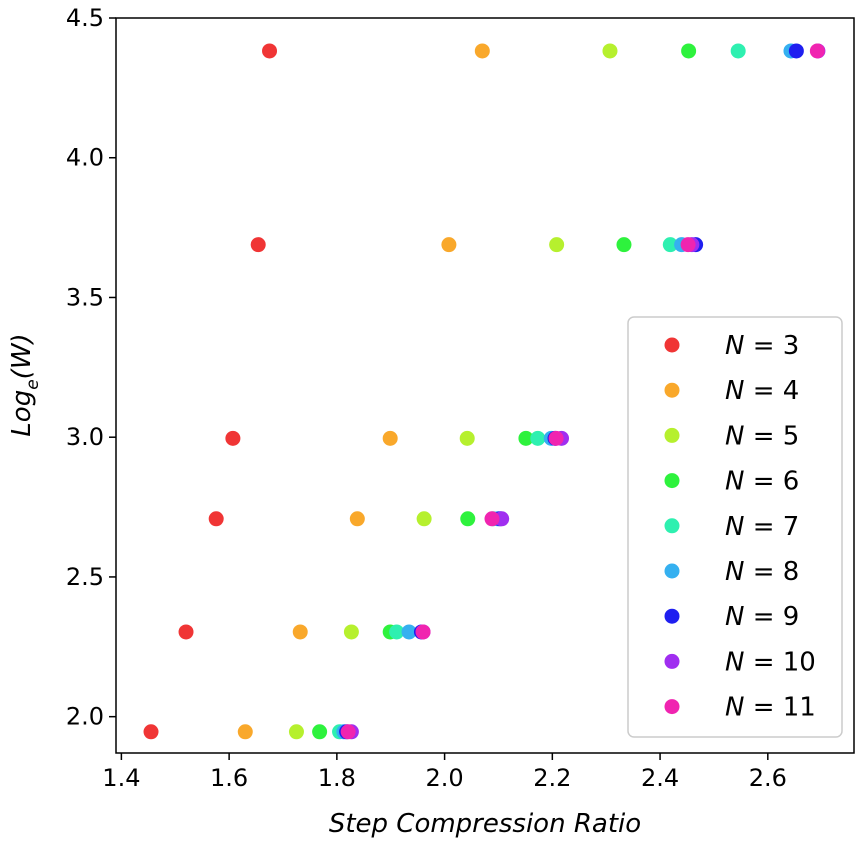 The width and height of the screenshot is (866, 844). Describe the element at coordinates (762, 482) in the screenshot. I see `legend-label: N = 6` at that location.